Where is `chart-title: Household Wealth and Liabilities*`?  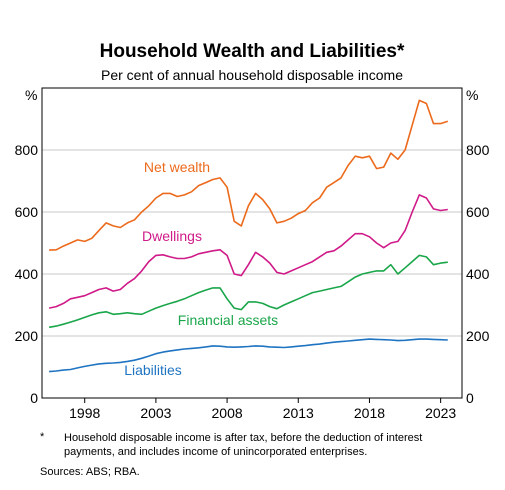 chart-title: Household Wealth and Liabilities* is located at coordinates (252, 51).